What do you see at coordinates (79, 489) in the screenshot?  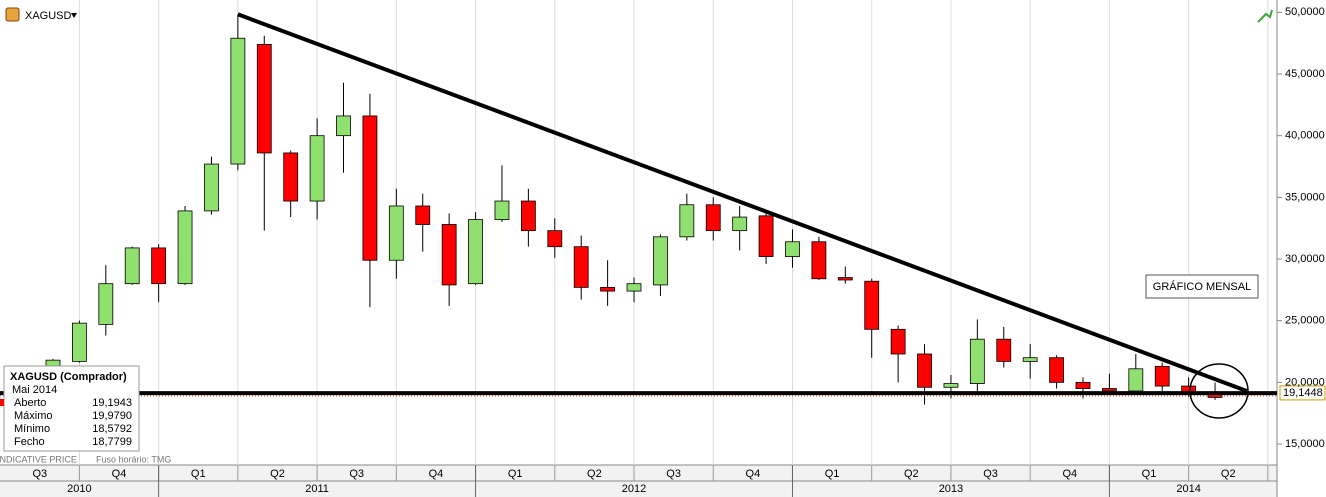 I see `year-label: 2010` at bounding box center [79, 489].